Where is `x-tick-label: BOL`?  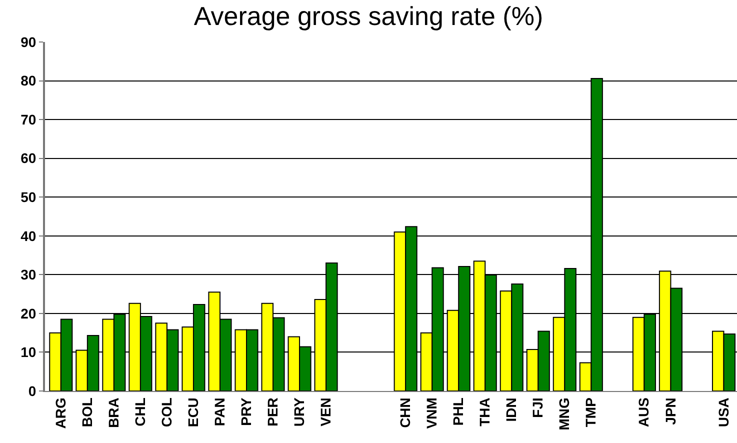 x-tick-label: BOL is located at coordinates (86, 412).